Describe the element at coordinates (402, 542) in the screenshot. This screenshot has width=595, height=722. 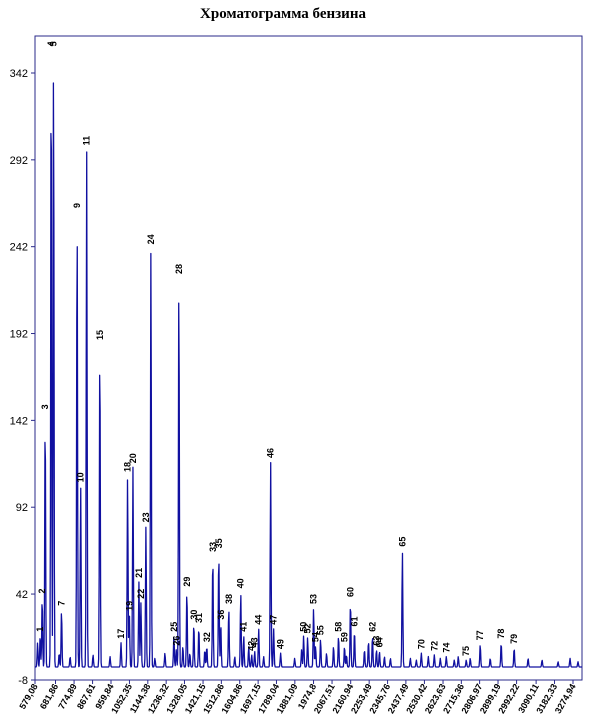
I see `peak-label: 65` at that location.